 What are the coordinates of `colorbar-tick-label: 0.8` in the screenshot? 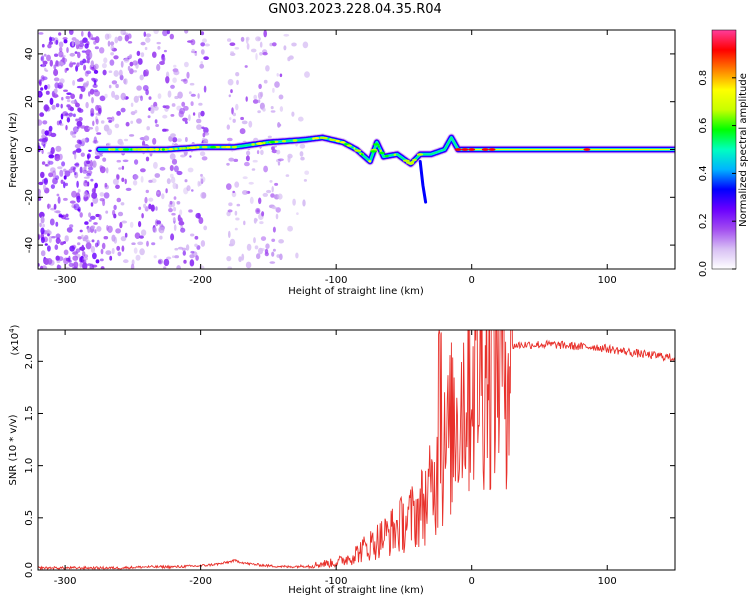 It's located at (703, 78).